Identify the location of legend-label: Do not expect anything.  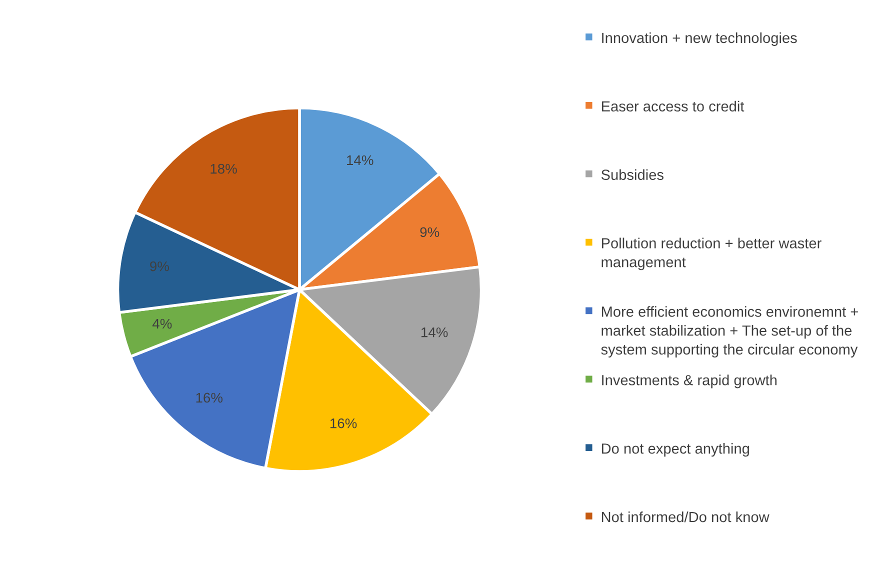
(675, 450).